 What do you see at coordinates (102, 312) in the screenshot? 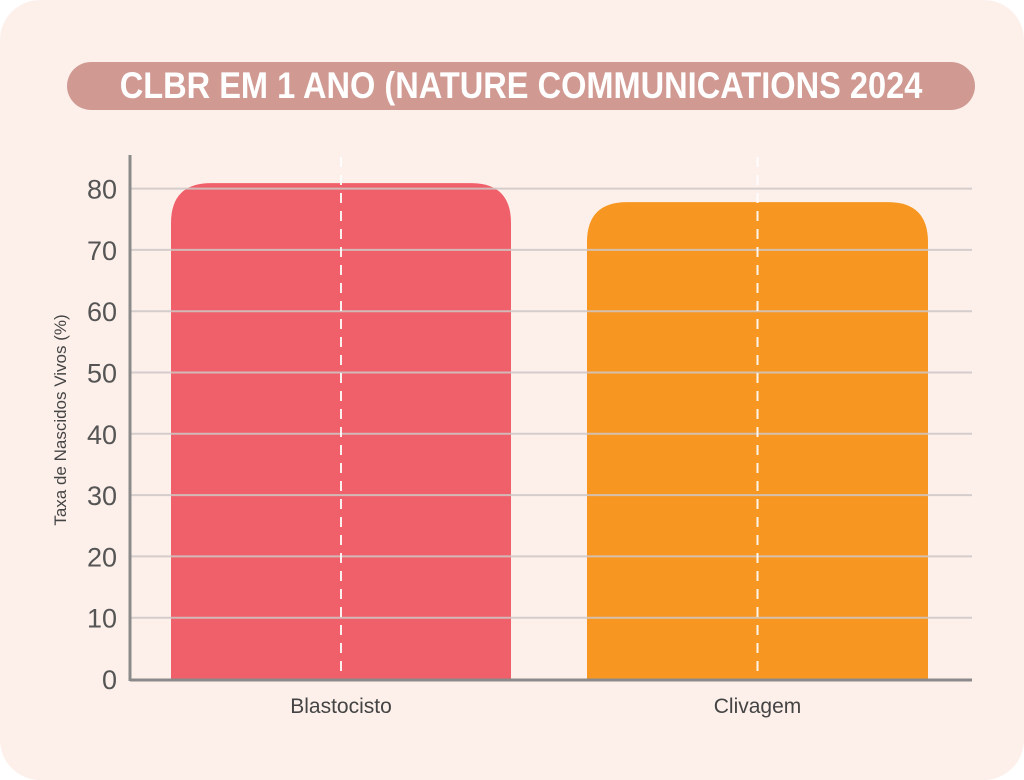
I see `y-tick-label: 60` at bounding box center [102, 312].